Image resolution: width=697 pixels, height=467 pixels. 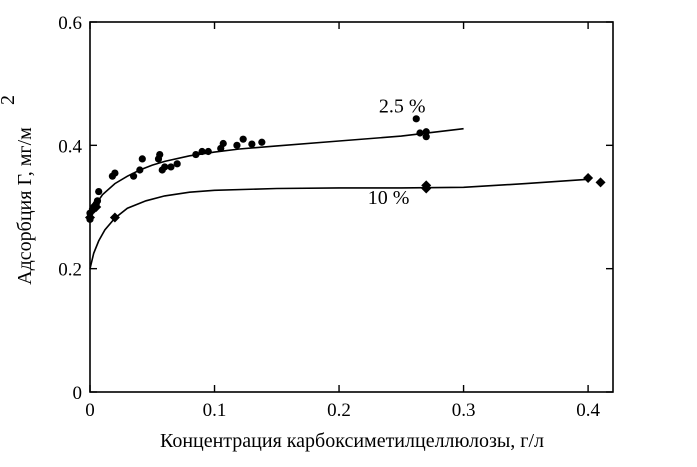 I want to click on series-label: 2.5 %, so click(x=402, y=107).